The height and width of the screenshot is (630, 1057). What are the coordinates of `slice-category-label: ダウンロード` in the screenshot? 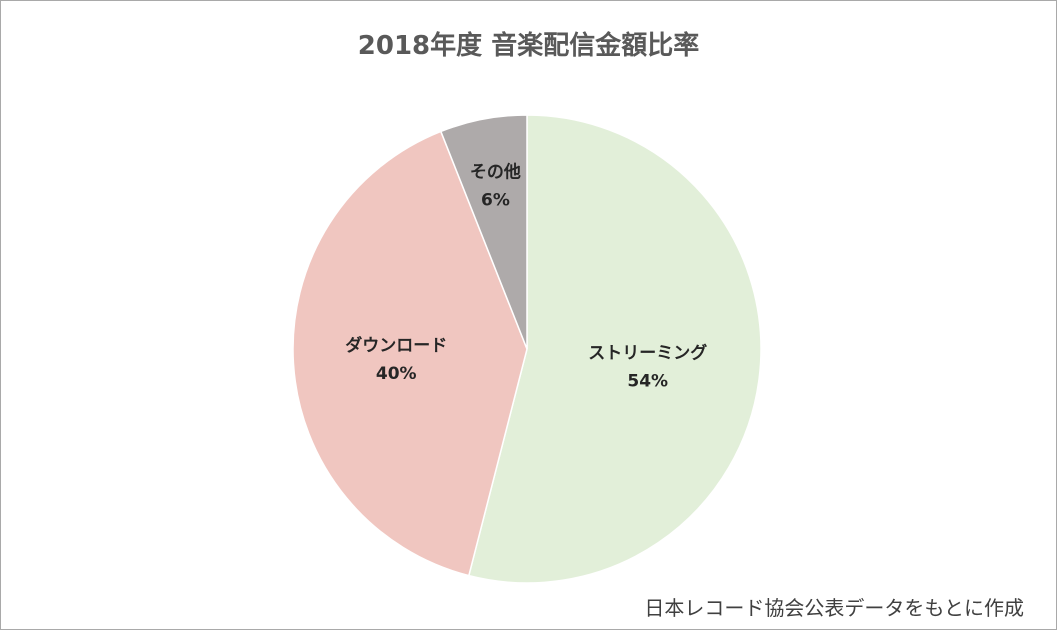 It's located at (396, 345).